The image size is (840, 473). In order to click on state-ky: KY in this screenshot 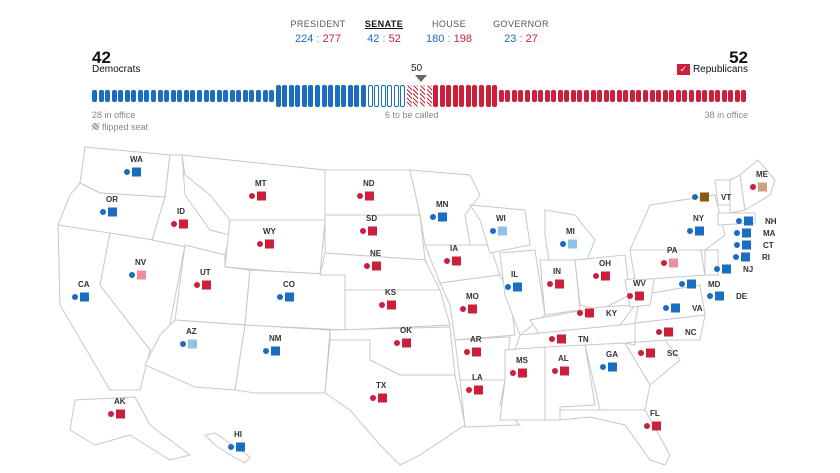, I will do `click(597, 313)`.